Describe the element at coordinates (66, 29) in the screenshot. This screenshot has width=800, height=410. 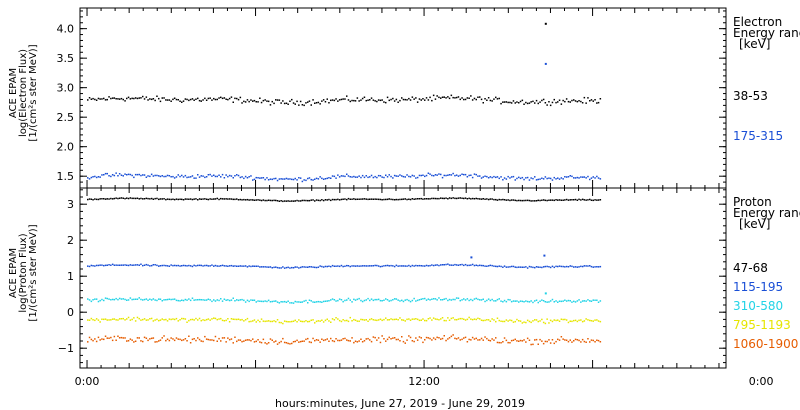
I see `y-tick-label: 4.0` at that location.